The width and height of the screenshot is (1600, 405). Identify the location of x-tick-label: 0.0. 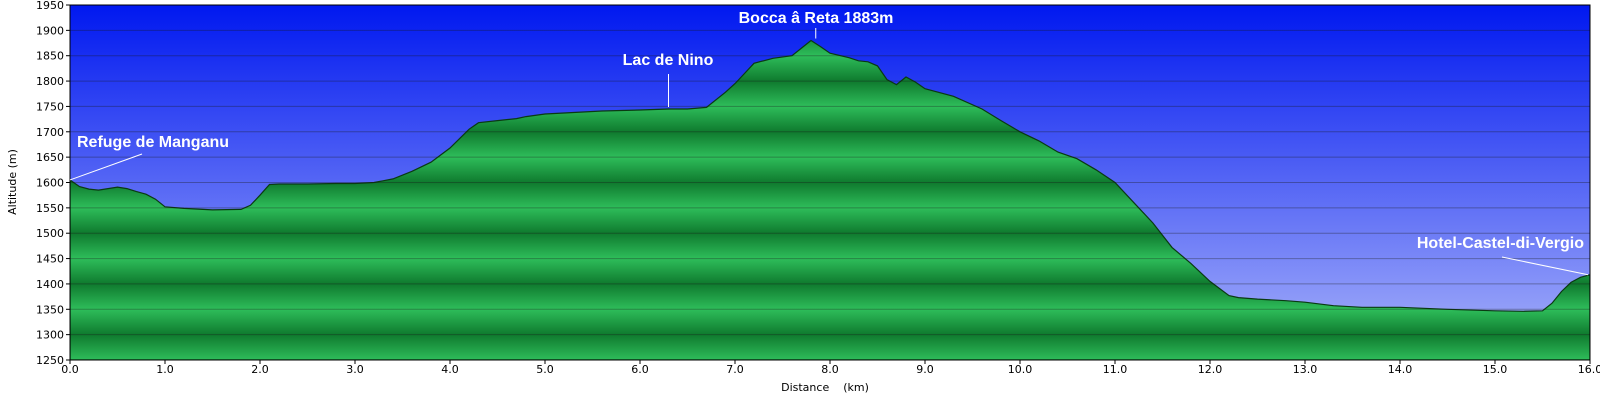
(70, 369).